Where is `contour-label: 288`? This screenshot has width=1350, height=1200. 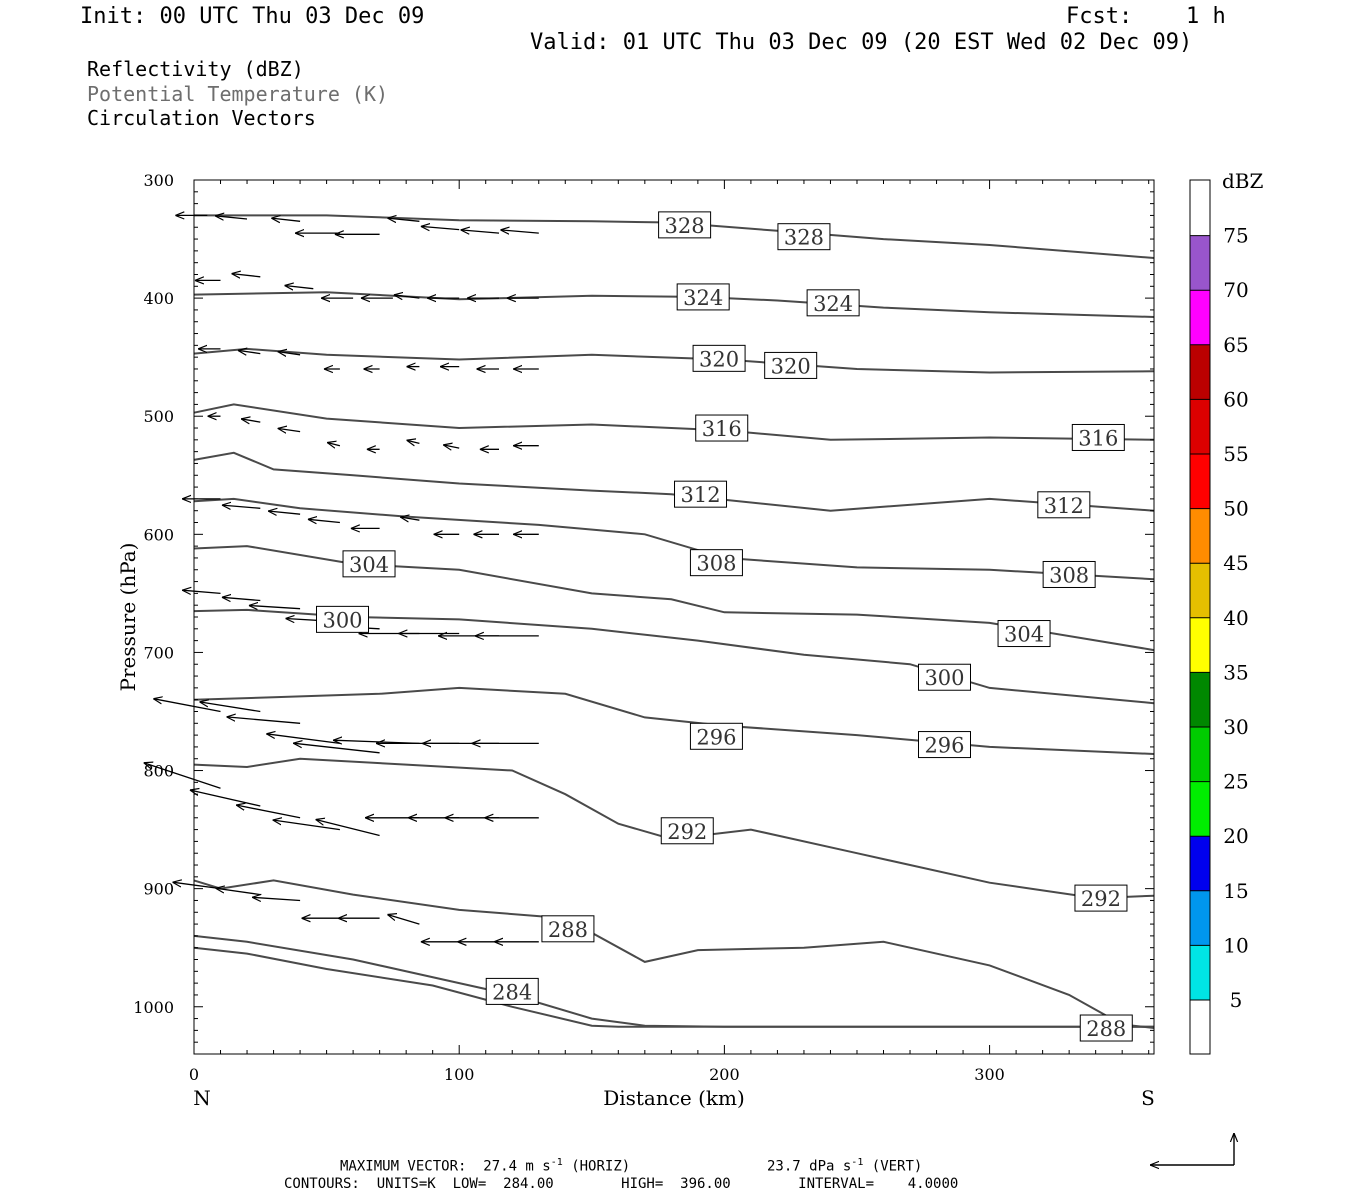 contour-label: 288 is located at coordinates (1106, 1029).